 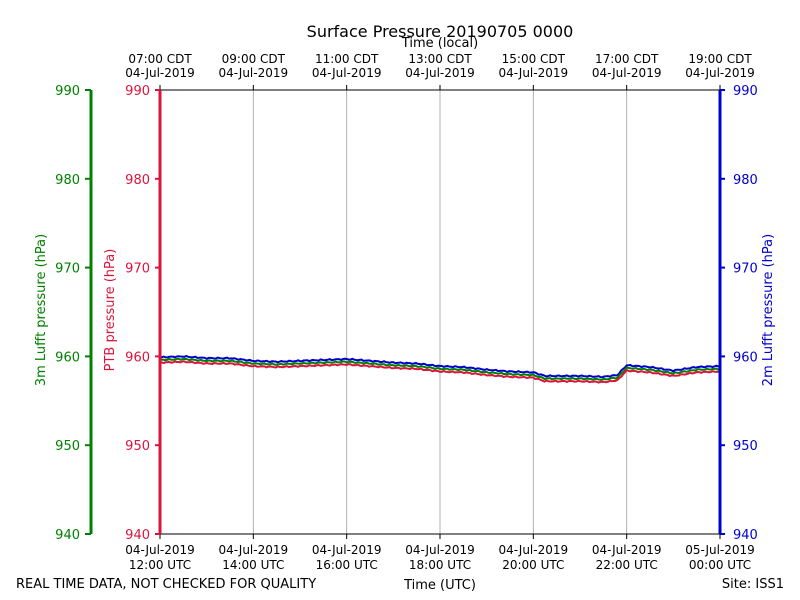 I want to click on top-tick-time-3: 13:00 CDT, so click(x=440, y=59).